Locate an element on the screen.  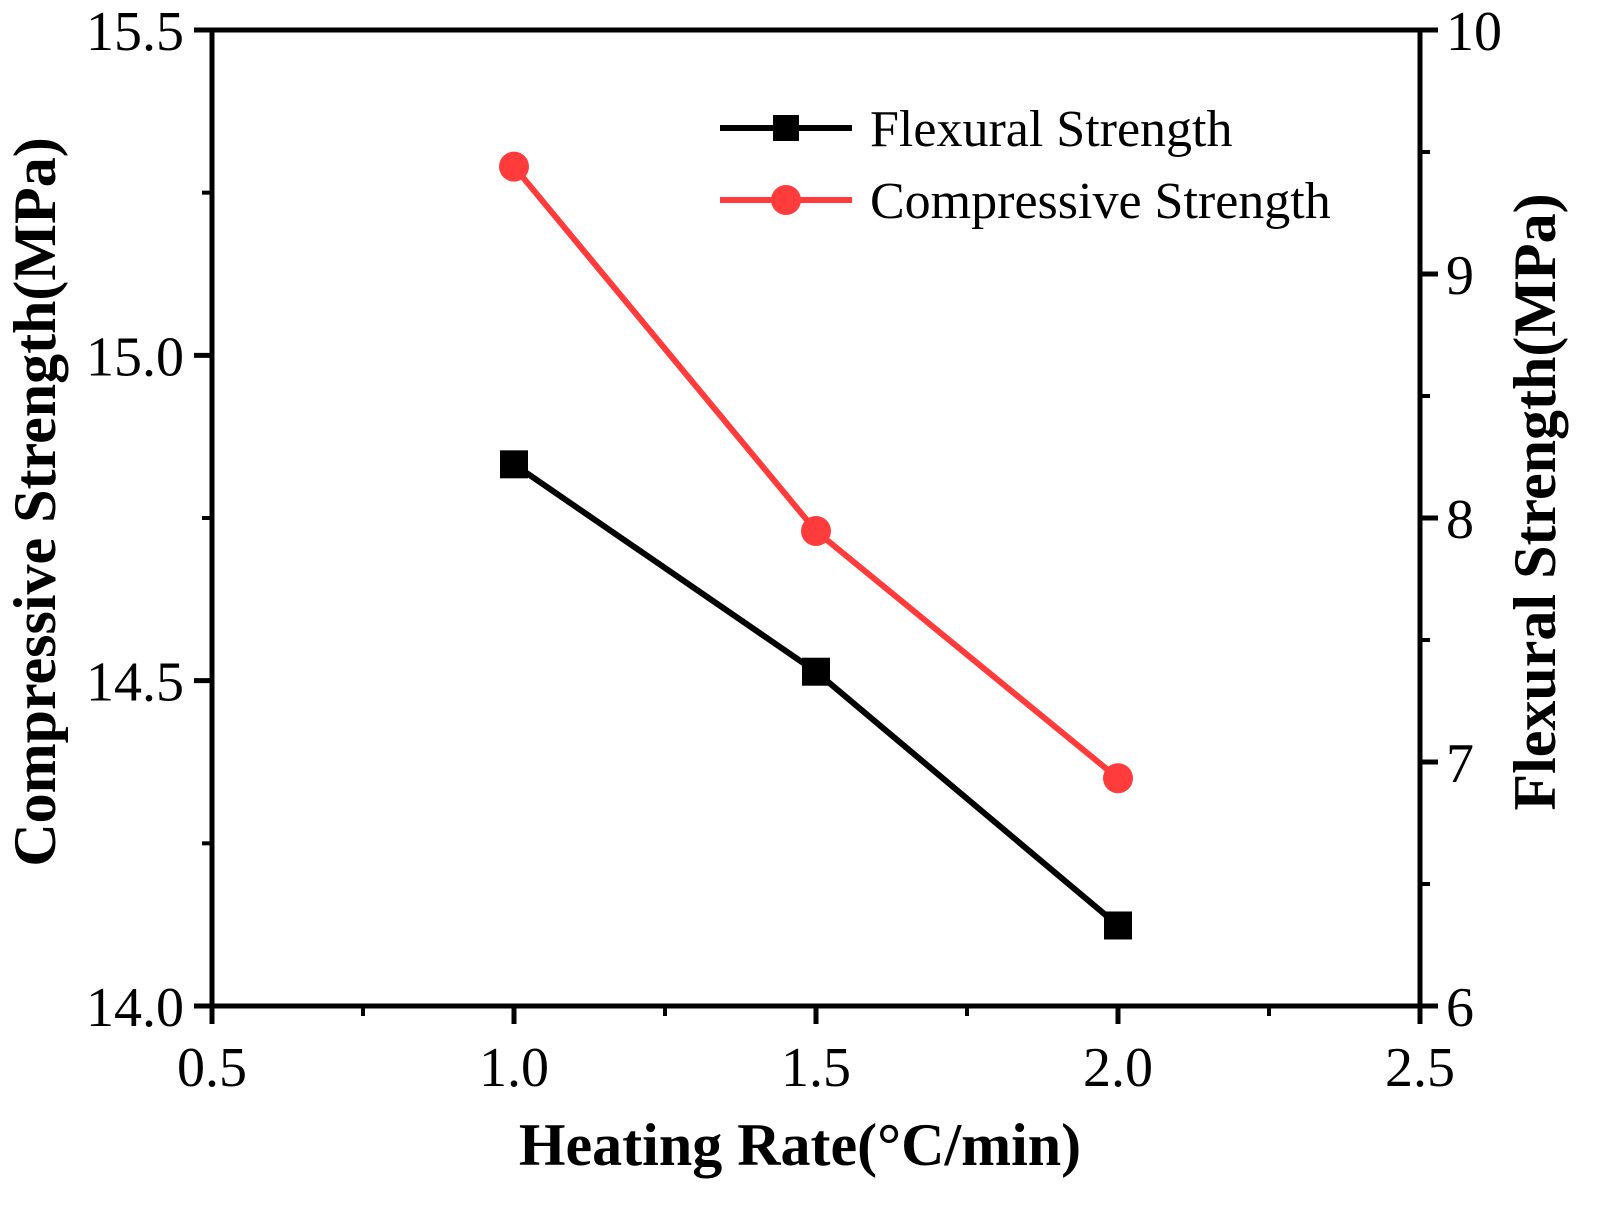
legend-marker-compressive is located at coordinates (786, 200).